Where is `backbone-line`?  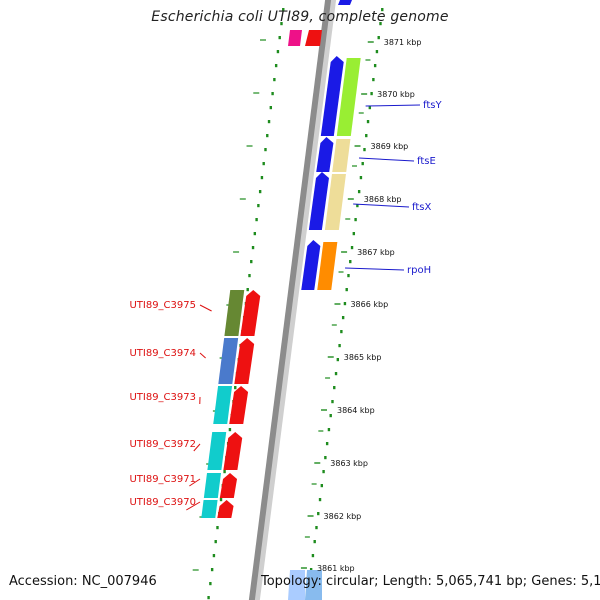 backbone-line is located at coordinates (290, 300).